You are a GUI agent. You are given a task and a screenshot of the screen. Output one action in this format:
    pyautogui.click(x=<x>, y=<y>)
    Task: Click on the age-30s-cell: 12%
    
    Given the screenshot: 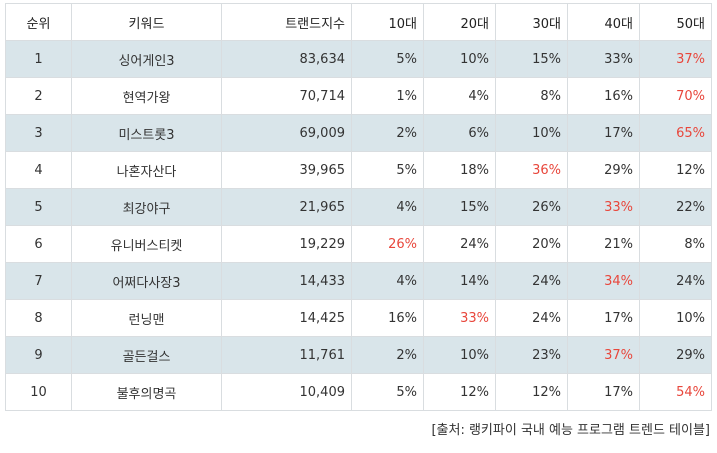 What is the action you would take?
    pyautogui.click(x=531, y=392)
    